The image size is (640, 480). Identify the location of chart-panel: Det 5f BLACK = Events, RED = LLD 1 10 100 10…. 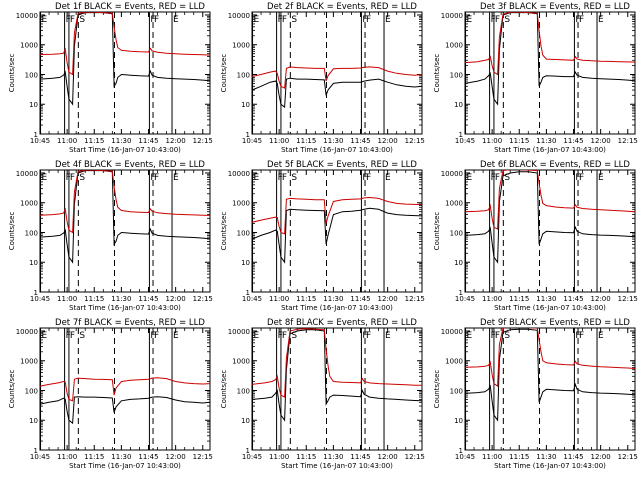
(322, 236).